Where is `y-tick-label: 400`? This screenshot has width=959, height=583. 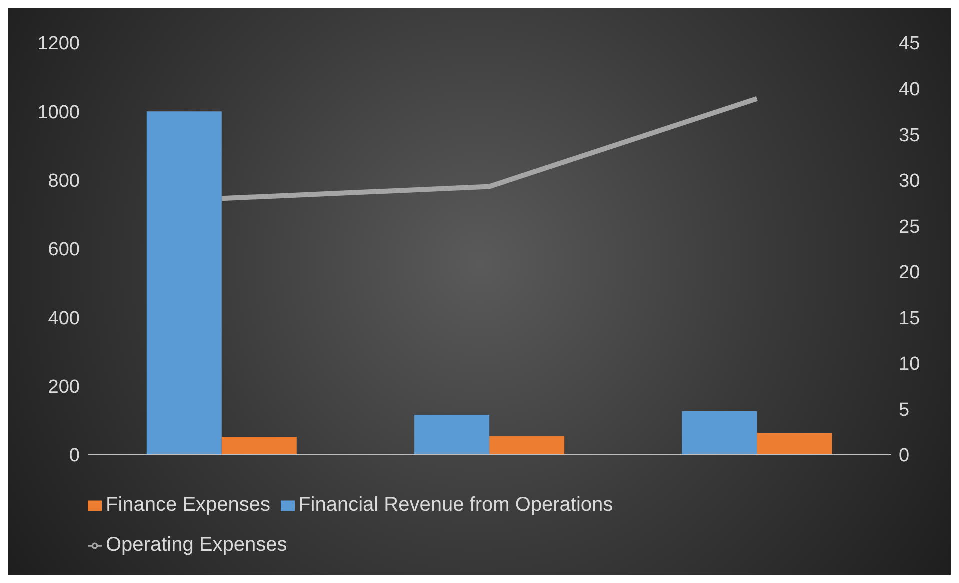
y-tick-label: 400 is located at coordinates (64, 319).